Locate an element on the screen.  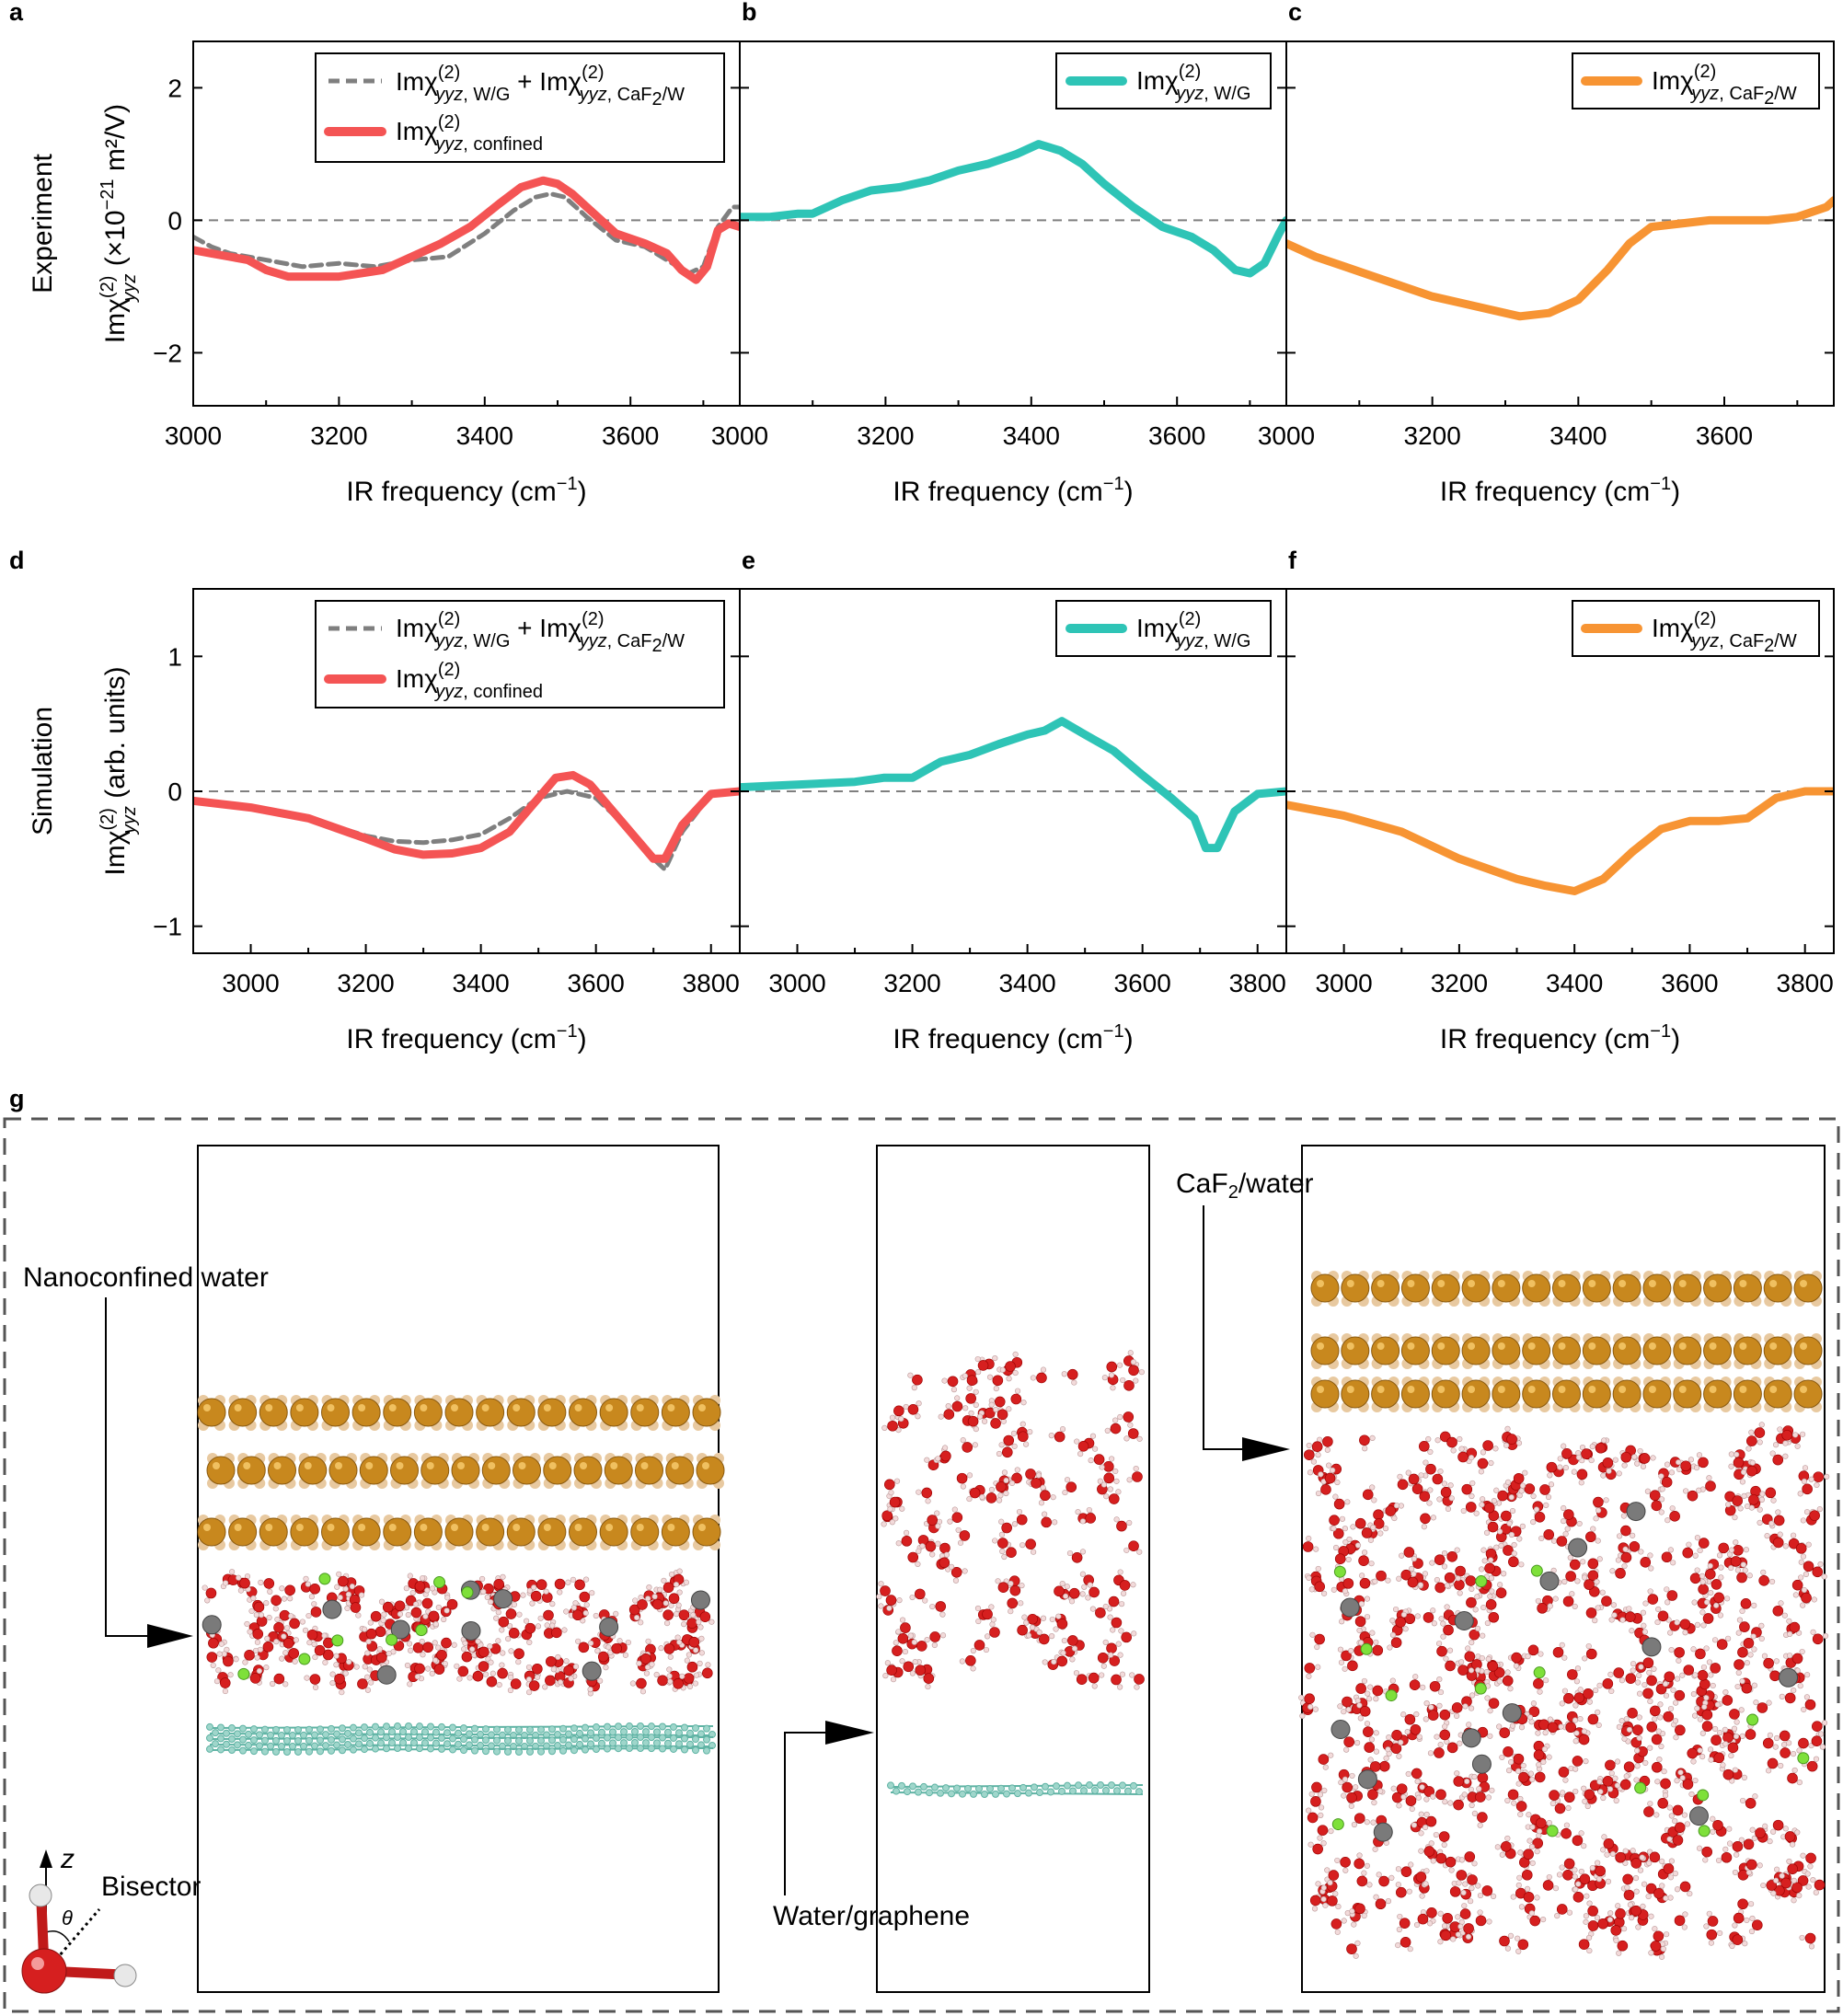
legend-c-caf2-label: Imχ(2) yyz, CaF2/W is located at coordinates (1724, 85).